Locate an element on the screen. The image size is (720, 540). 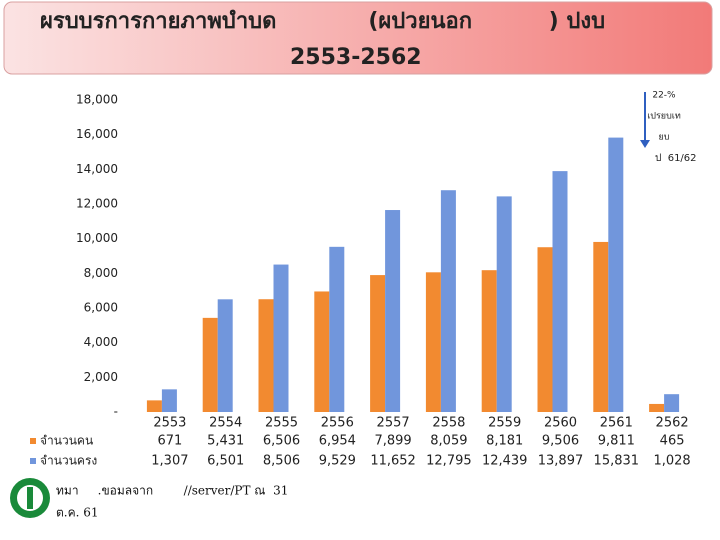
title-box is located at coordinates (358, 38).